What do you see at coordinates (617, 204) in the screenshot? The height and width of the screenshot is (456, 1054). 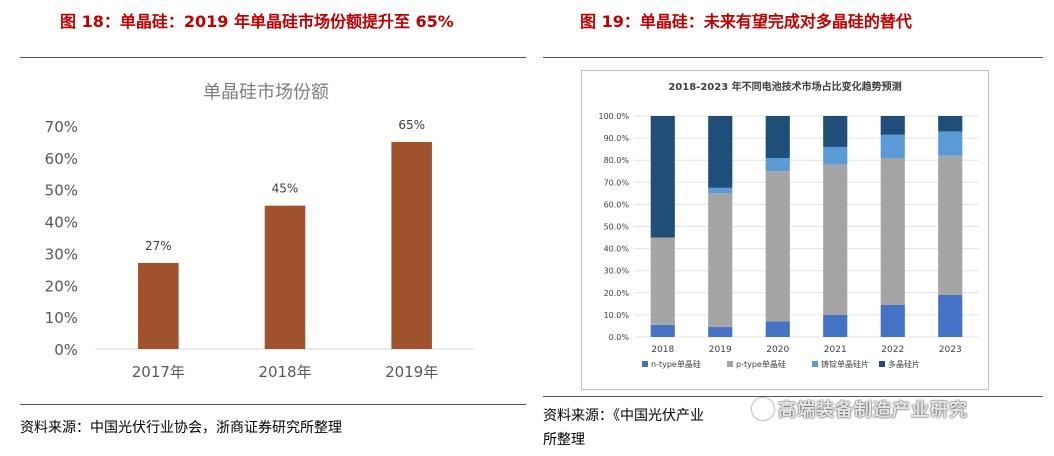 I see `chart2-y-tick-label: 60.0%` at bounding box center [617, 204].